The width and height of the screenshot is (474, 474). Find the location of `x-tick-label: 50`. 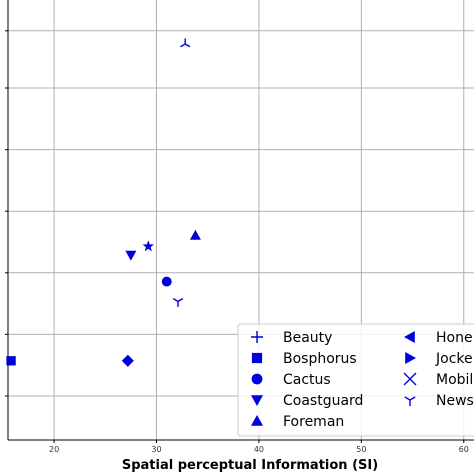

x-tick-label: 50 is located at coordinates (361, 449).